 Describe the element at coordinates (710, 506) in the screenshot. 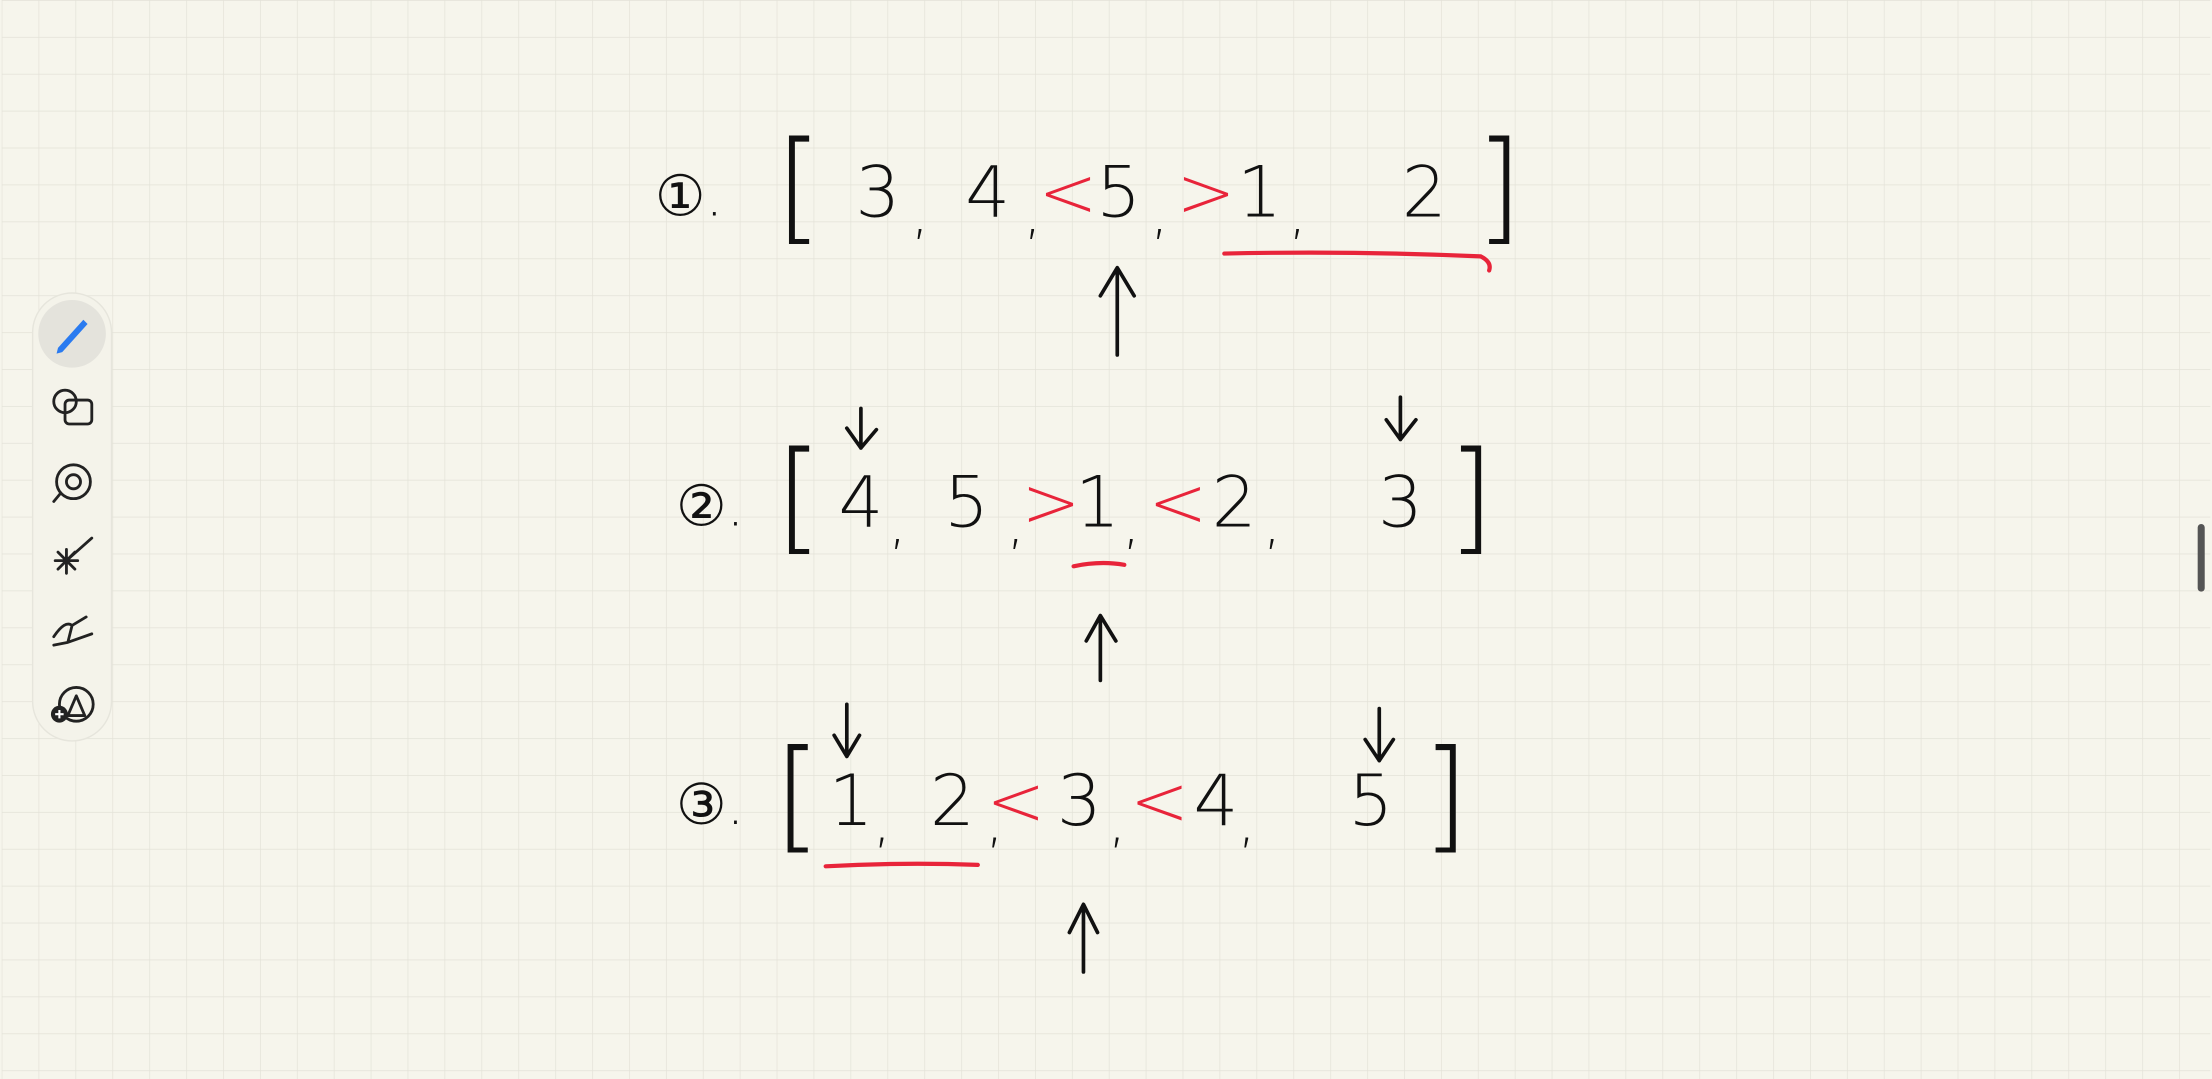

I see `row-label: ②.` at that location.